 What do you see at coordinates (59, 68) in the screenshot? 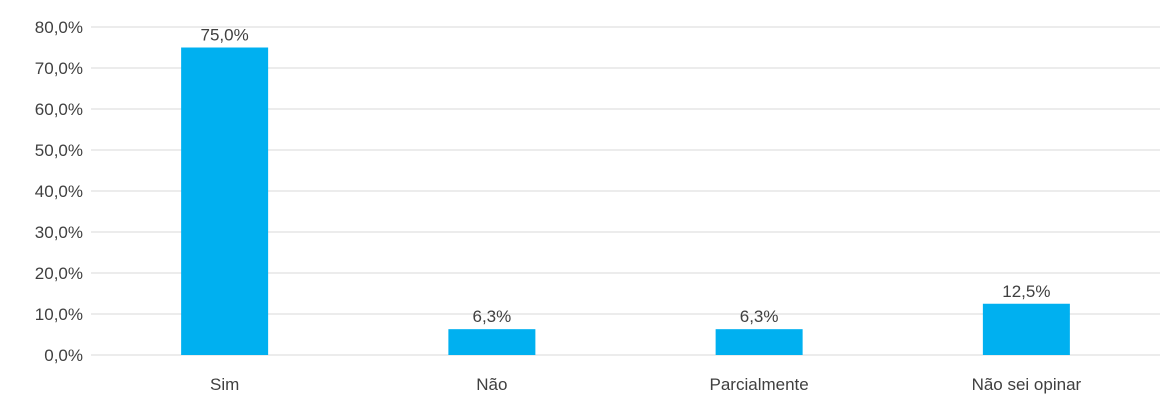
I see `y-tick-label: 70,0%` at bounding box center [59, 68].